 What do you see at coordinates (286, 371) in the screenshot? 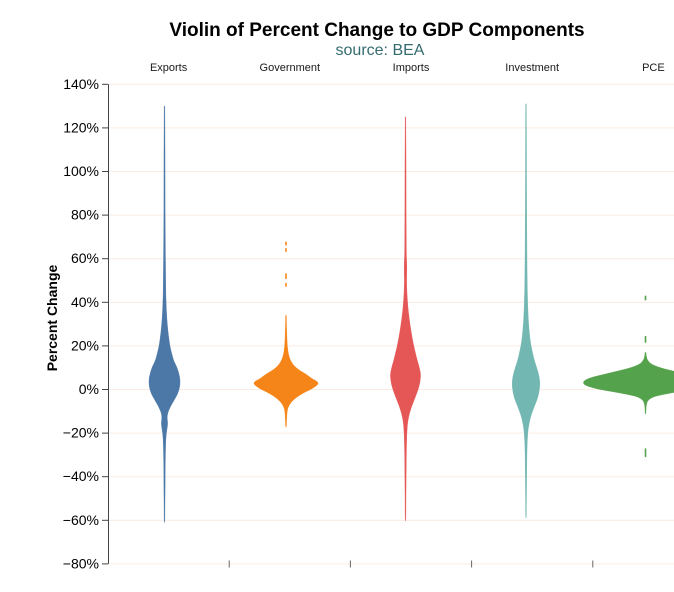
I see `violin-government` at bounding box center [286, 371].